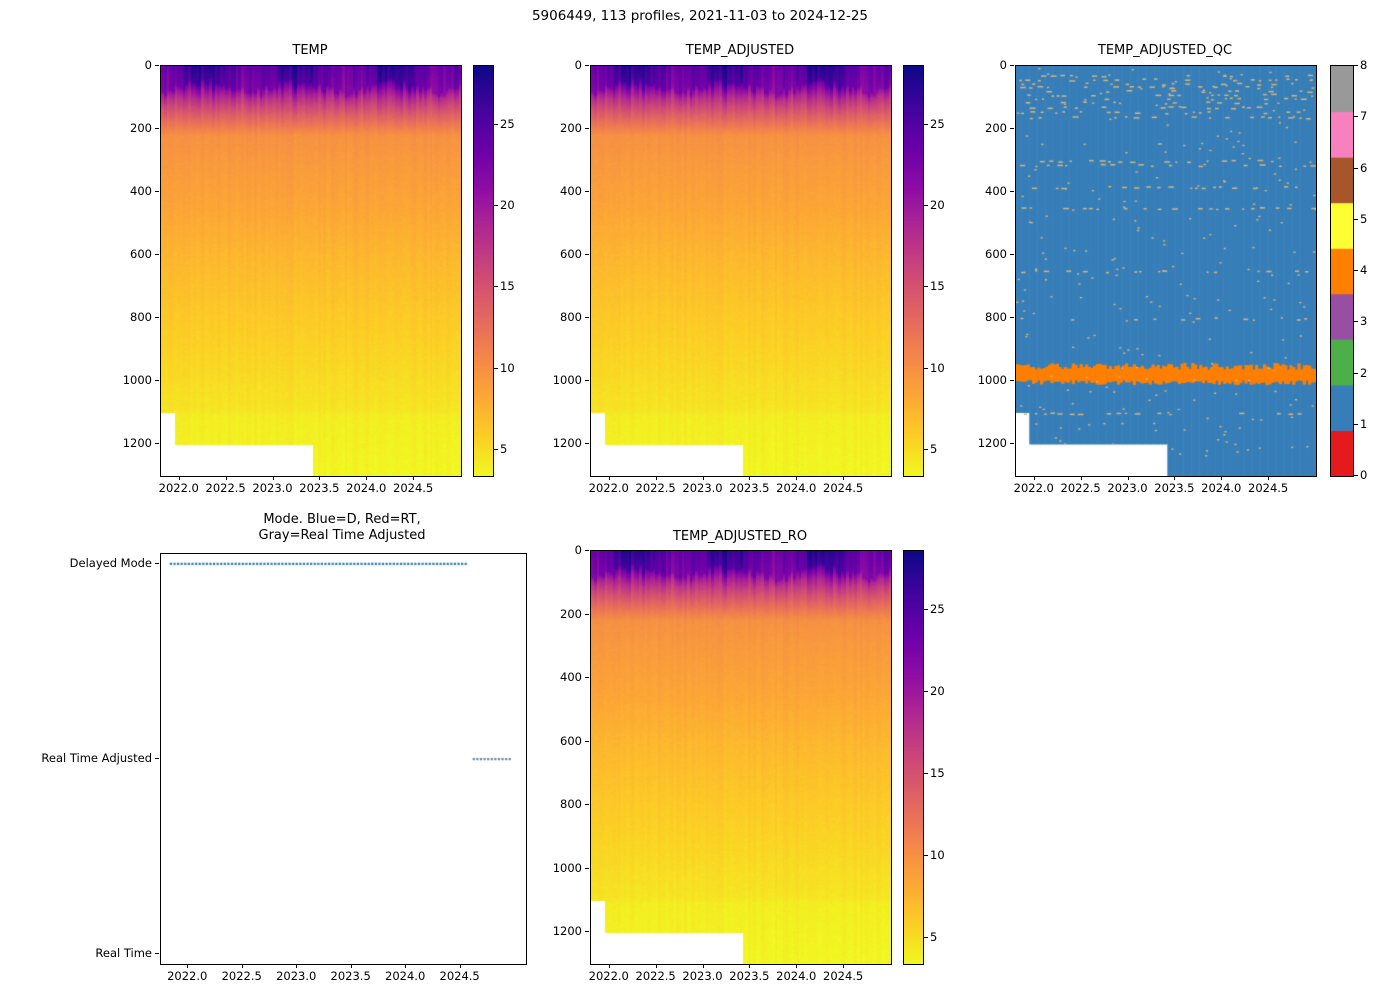 This screenshot has width=1400, height=1000. What do you see at coordinates (996, 191) in the screenshot?
I see `temp_adjusted_qc-y-tick-label: 400` at bounding box center [996, 191].